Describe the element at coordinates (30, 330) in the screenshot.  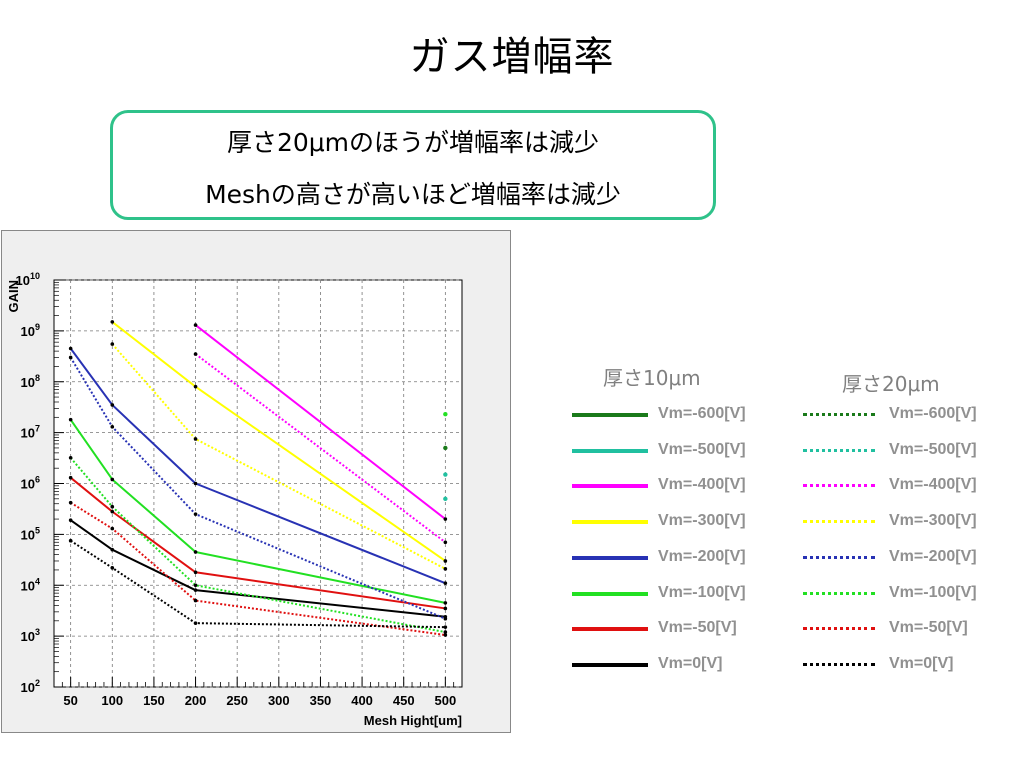
I see `y-tick-label: 10⁹` at that location.